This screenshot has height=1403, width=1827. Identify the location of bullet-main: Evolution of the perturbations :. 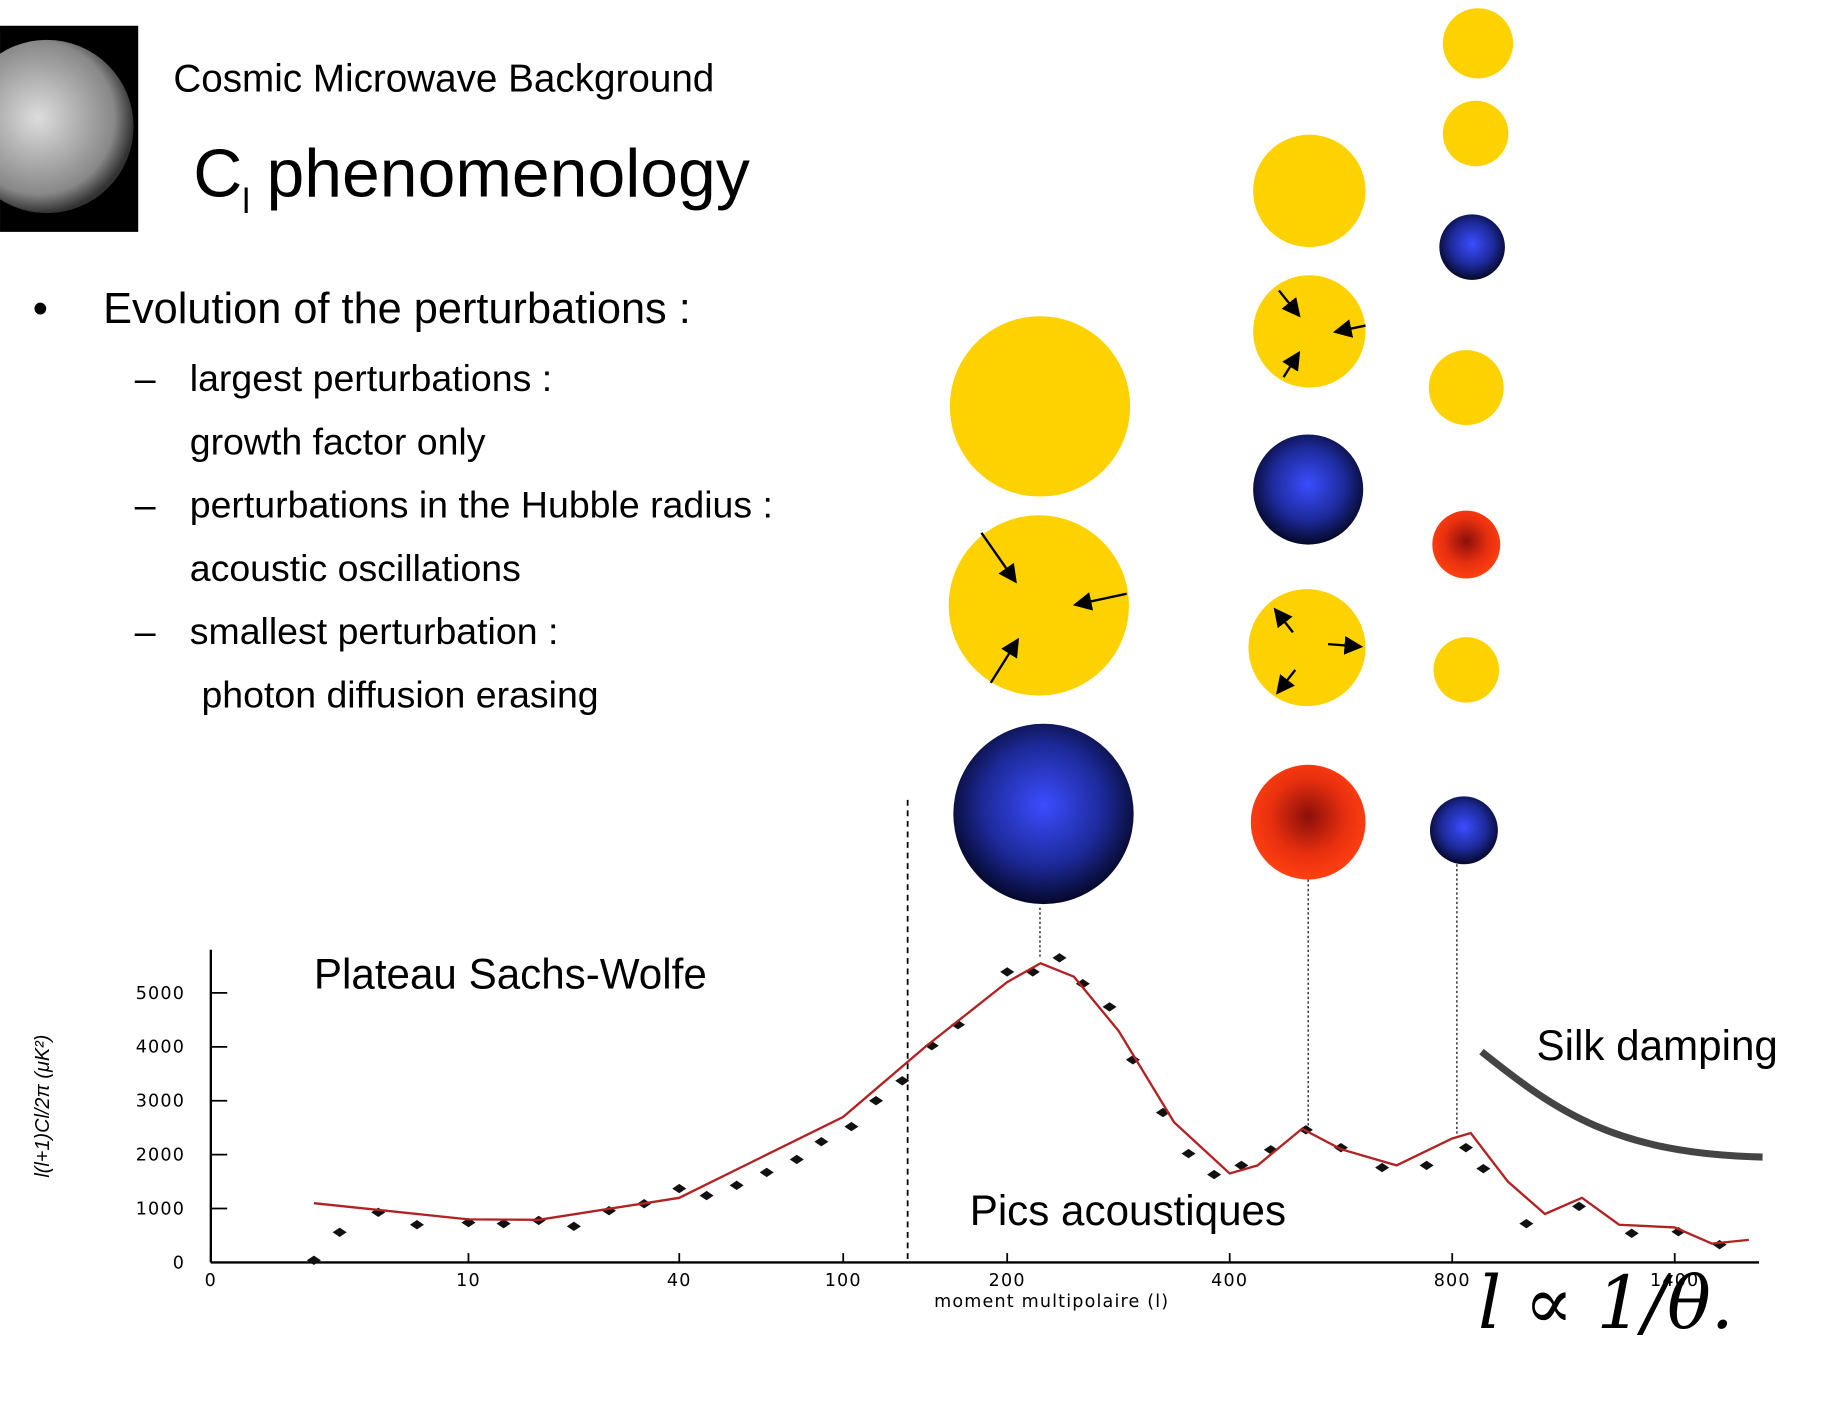
(397, 309).